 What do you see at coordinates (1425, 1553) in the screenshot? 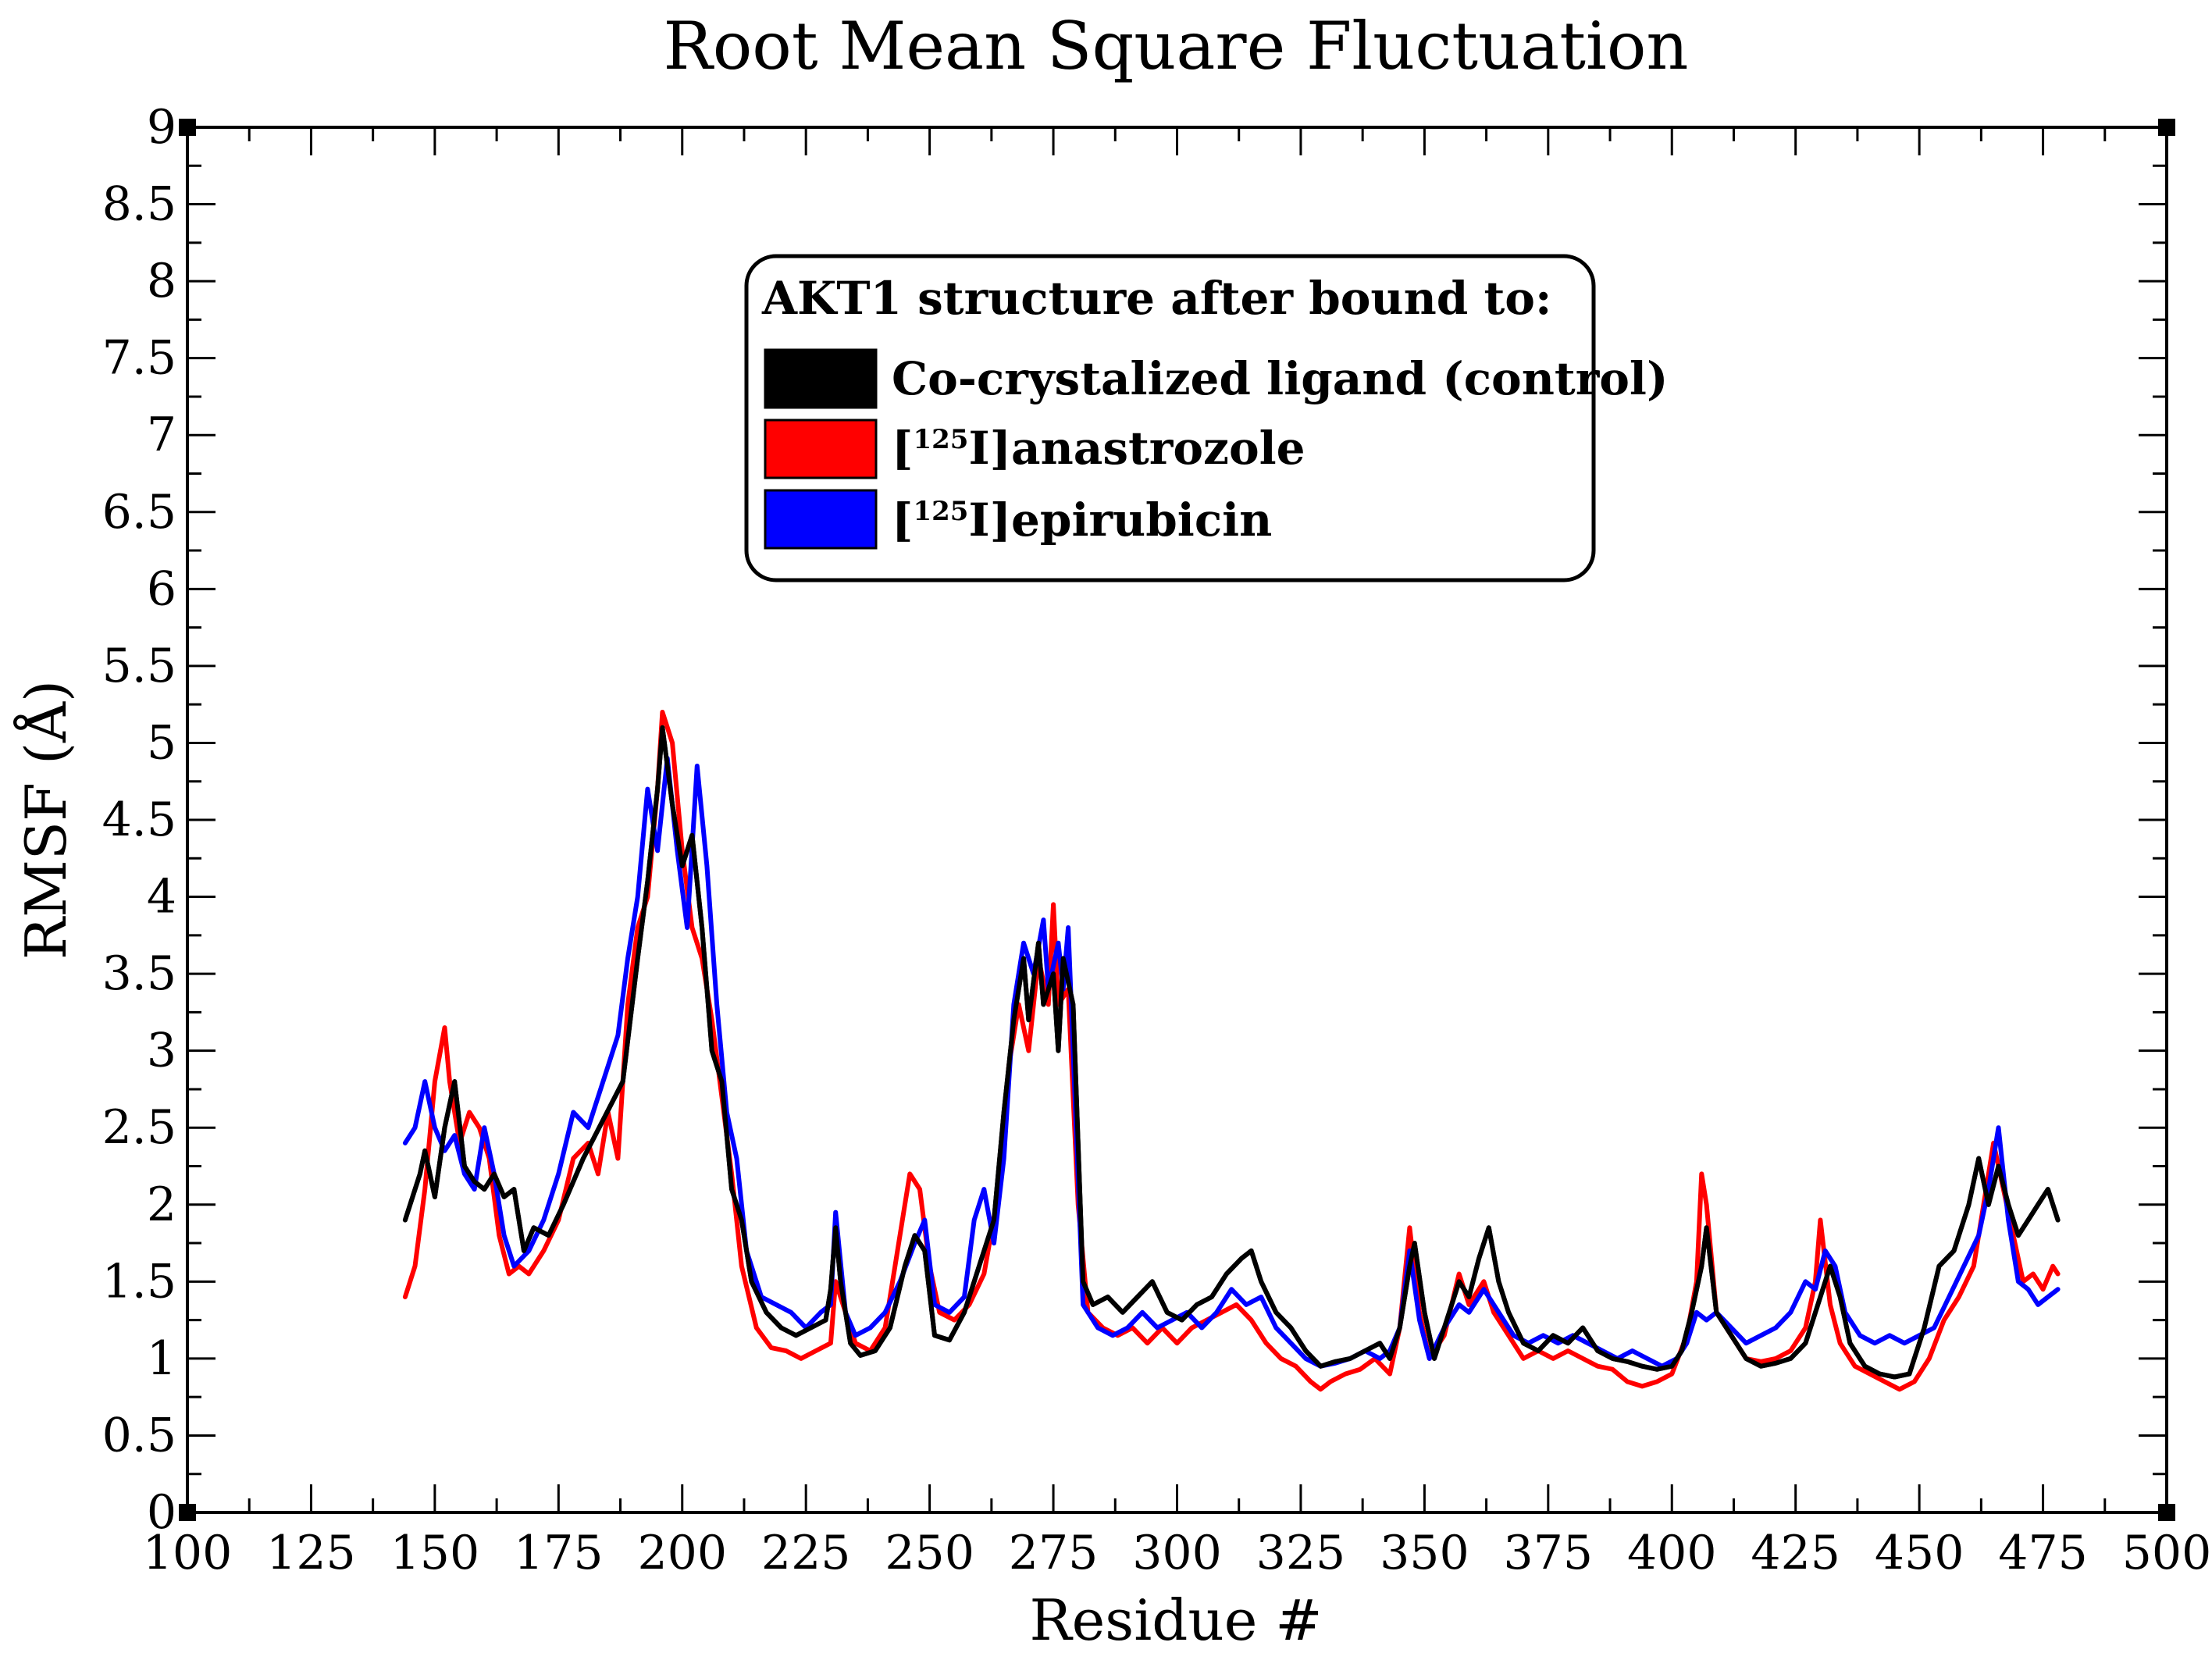
I see `x-tick-label: 350` at bounding box center [1425, 1553].